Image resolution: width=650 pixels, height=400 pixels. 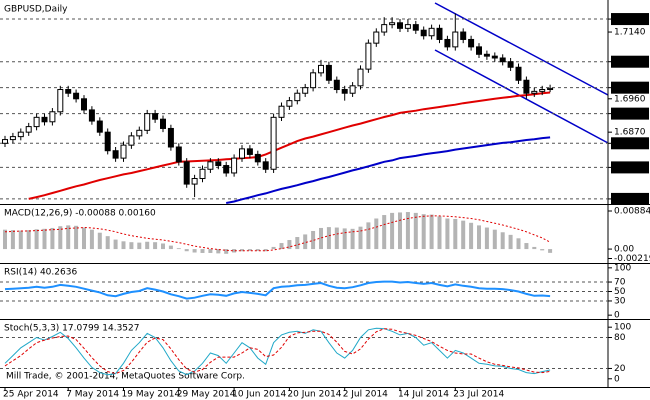 What do you see at coordinates (620, 301) in the screenshot?
I see `y-tick-label: 30` at bounding box center [620, 301].